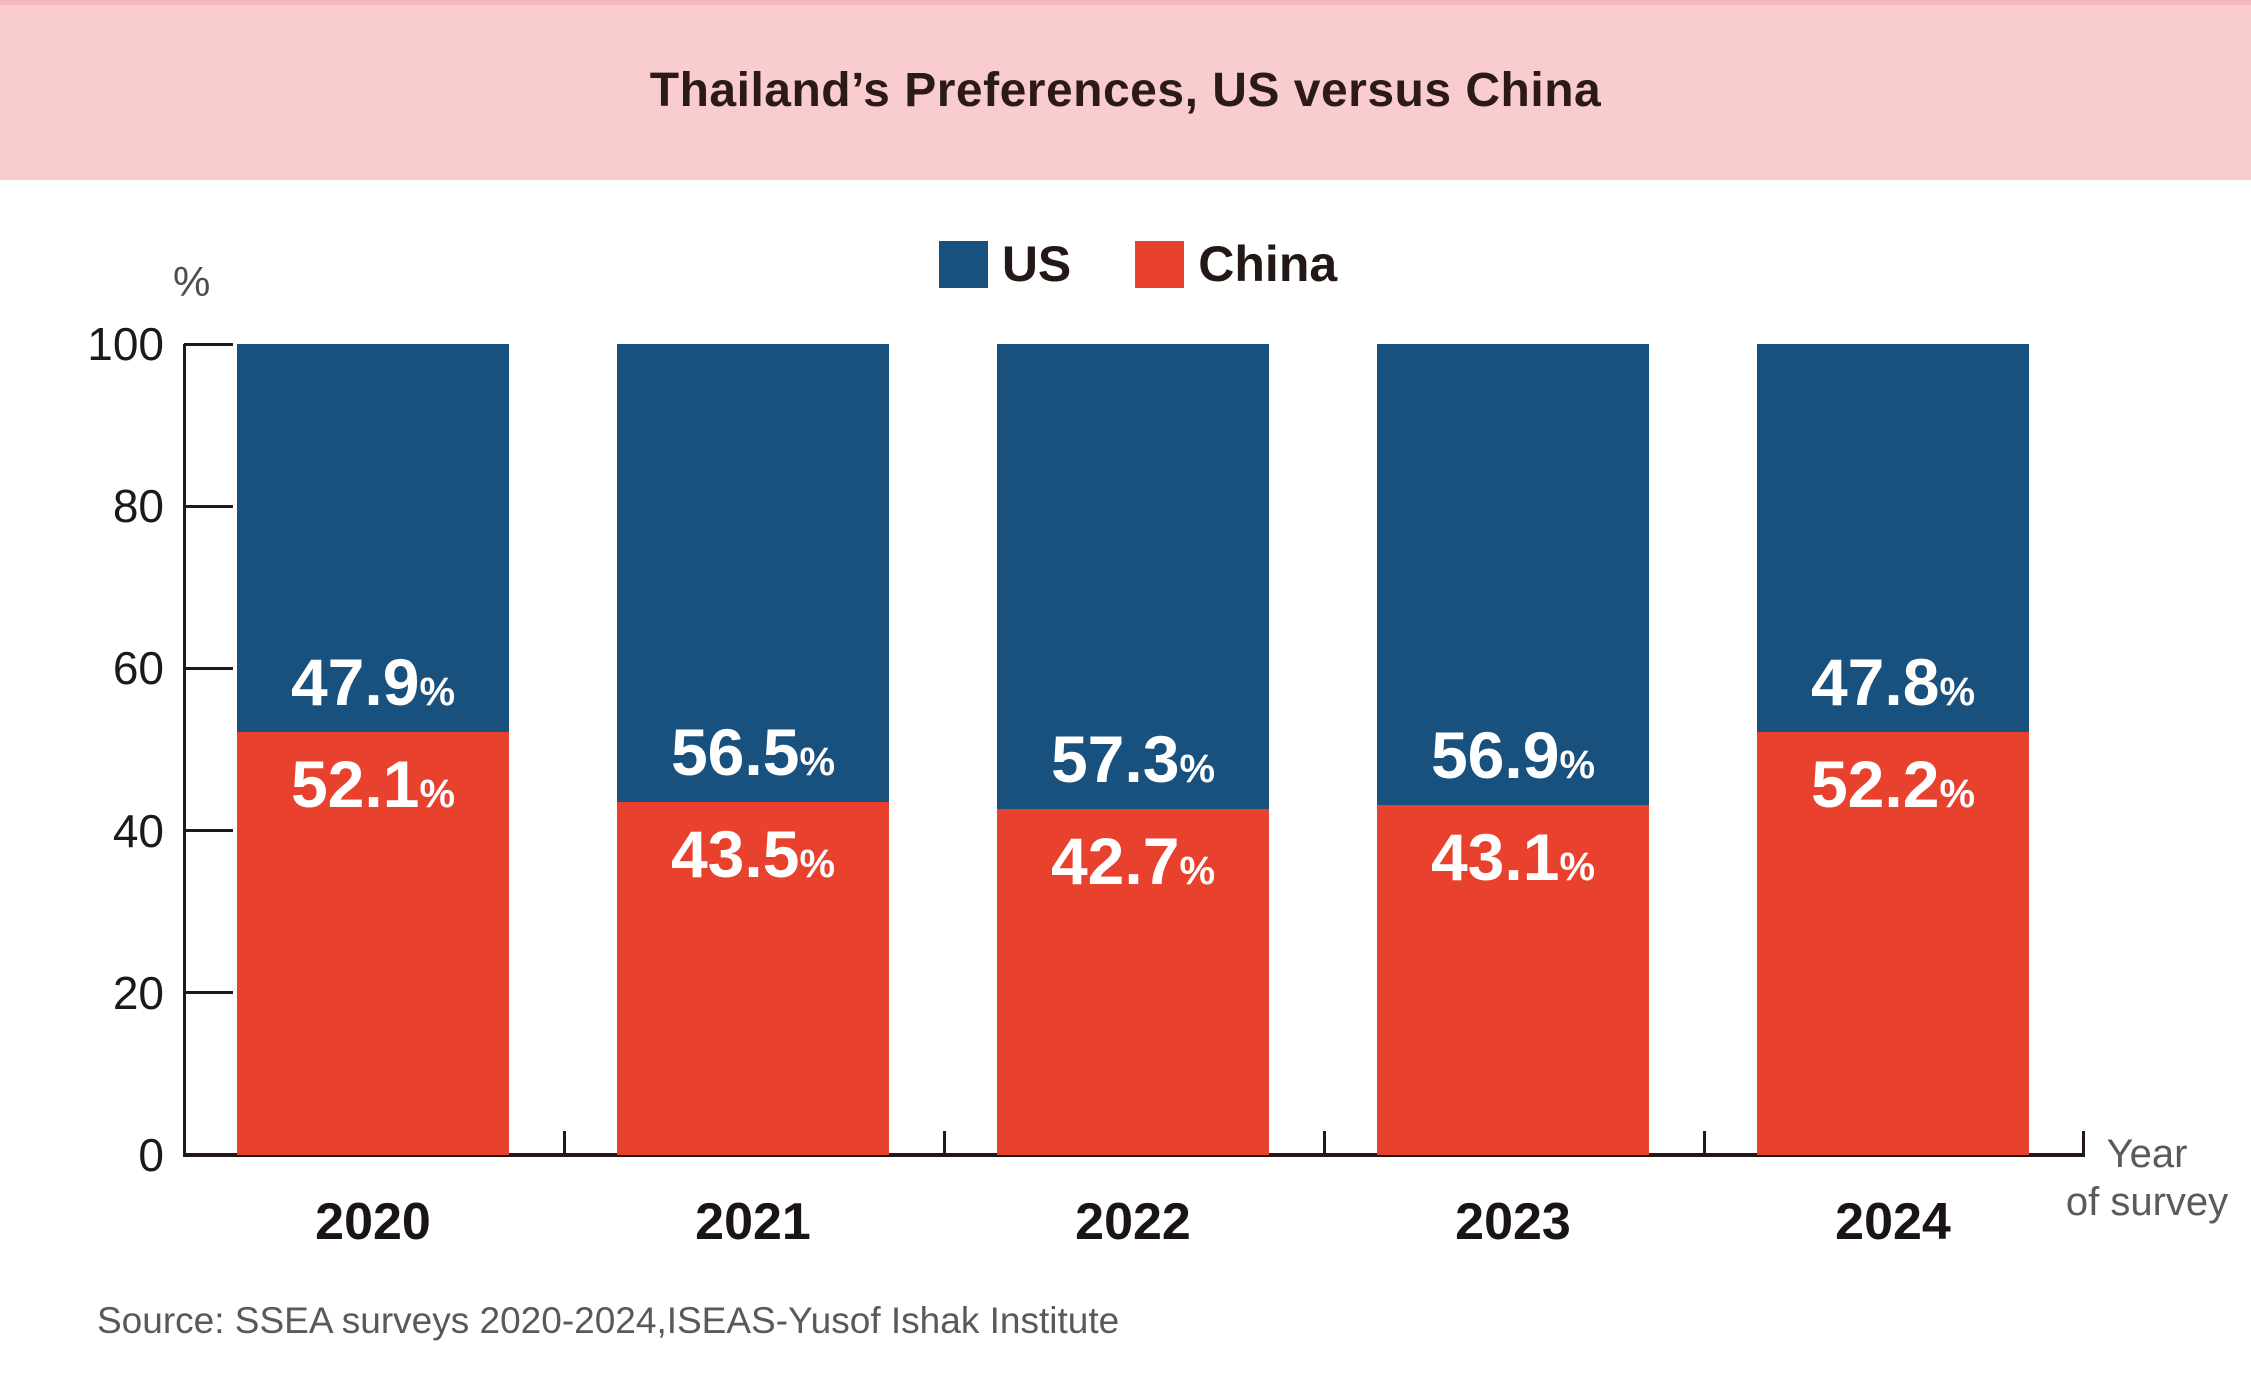 The height and width of the screenshot is (1396, 2251). Describe the element at coordinates (963, 264) in the screenshot. I see `us-legend-swatch-icon` at that location.